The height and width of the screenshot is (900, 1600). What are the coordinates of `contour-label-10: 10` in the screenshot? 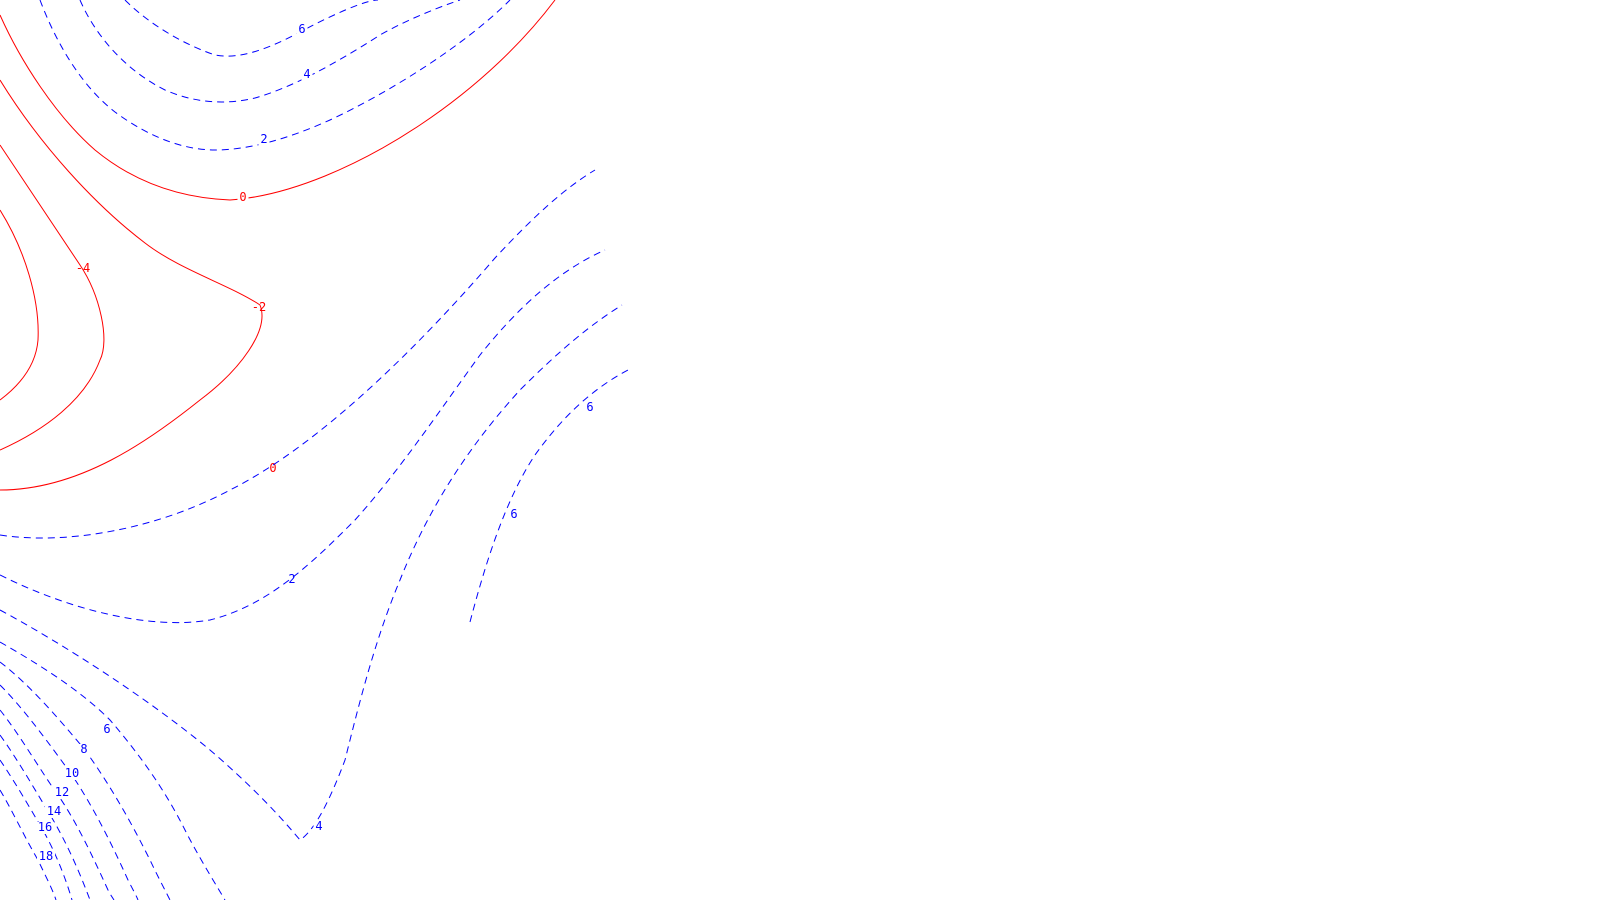 It's located at (72, 773).